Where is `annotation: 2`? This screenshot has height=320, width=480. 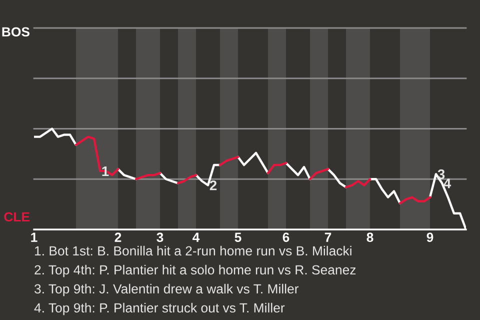
annotation: 2 is located at coordinates (213, 185).